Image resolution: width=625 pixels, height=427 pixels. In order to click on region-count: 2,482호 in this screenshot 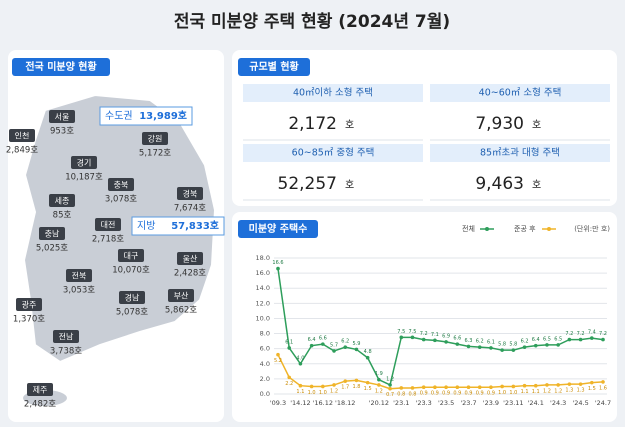, I will do `click(40, 405)`.